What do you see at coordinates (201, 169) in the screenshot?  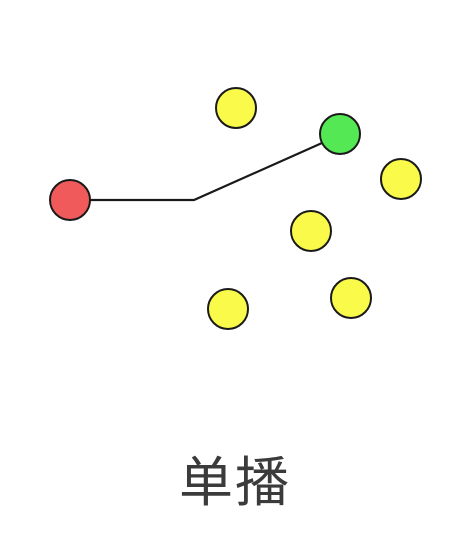 I see `unicast-arrow` at bounding box center [201, 169].